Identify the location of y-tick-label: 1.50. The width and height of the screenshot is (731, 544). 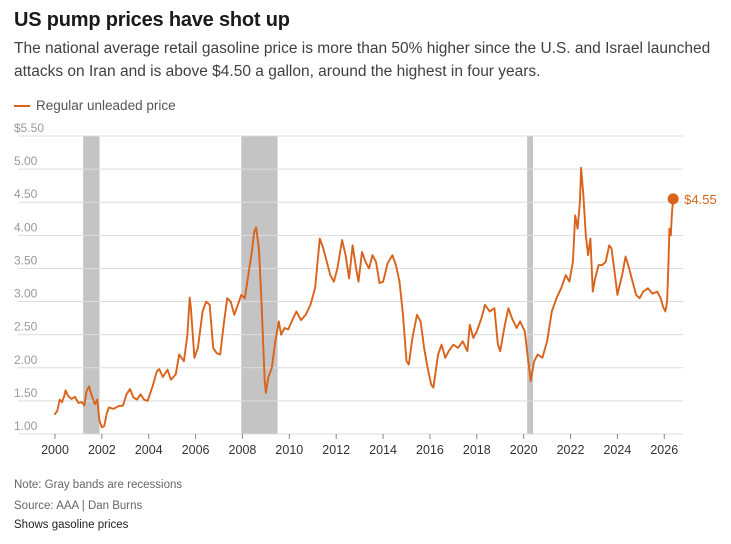
(26, 393).